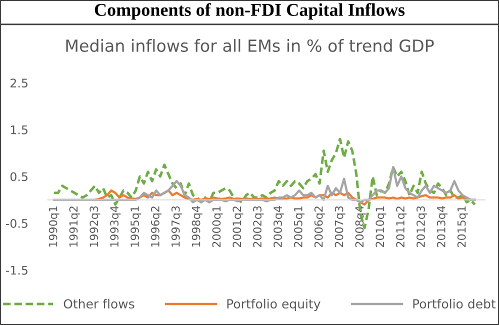  I want to click on x-tick-label: 2013q4, so click(442, 227).